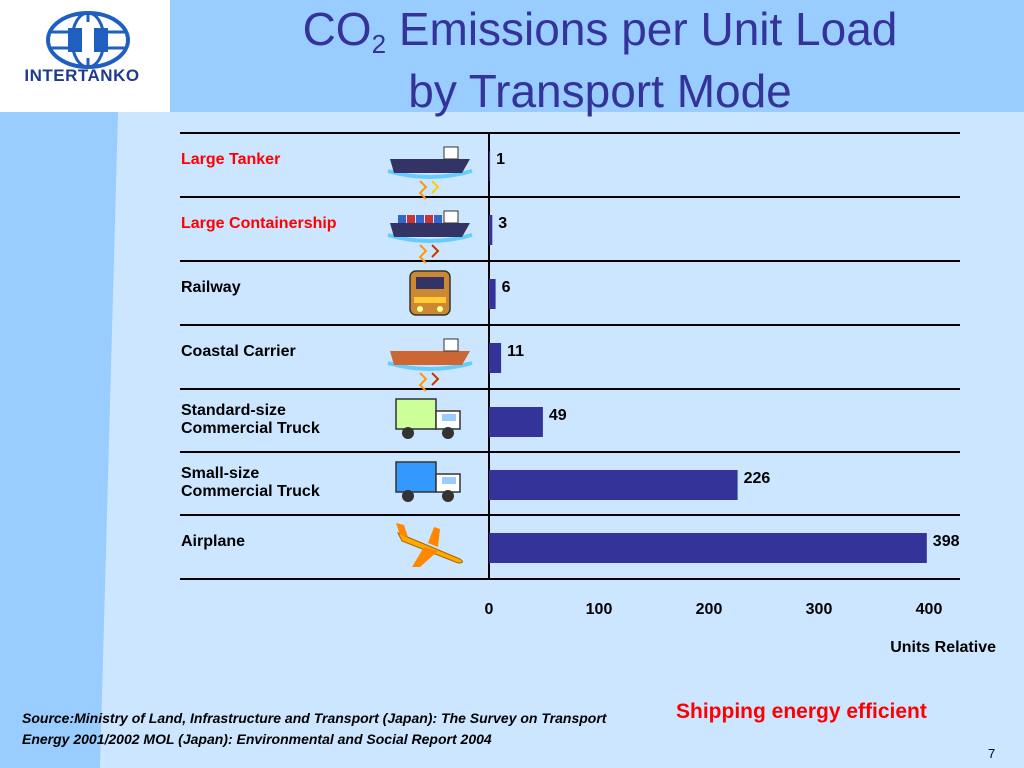  Describe the element at coordinates (430, 173) in the screenshot. I see `tanker-icon` at that location.